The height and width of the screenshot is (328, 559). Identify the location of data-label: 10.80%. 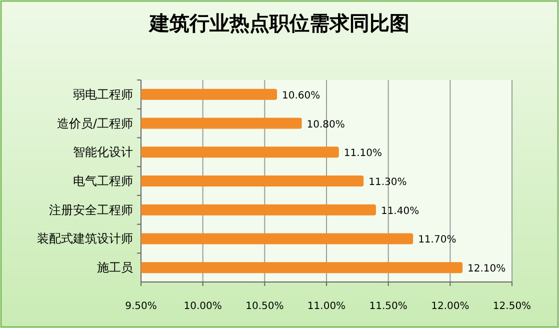
(325, 124).